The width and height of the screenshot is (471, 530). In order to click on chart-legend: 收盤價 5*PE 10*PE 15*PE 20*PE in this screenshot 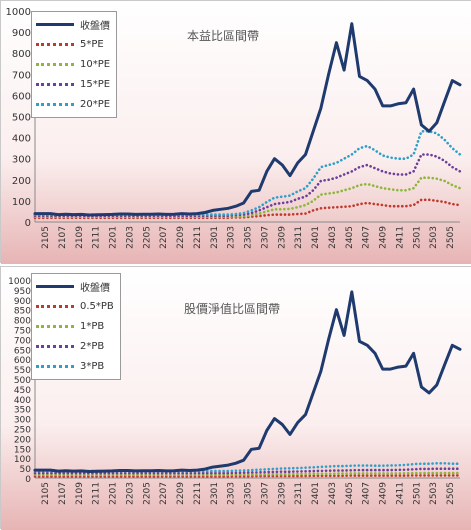, I will do `click(74, 64)`.